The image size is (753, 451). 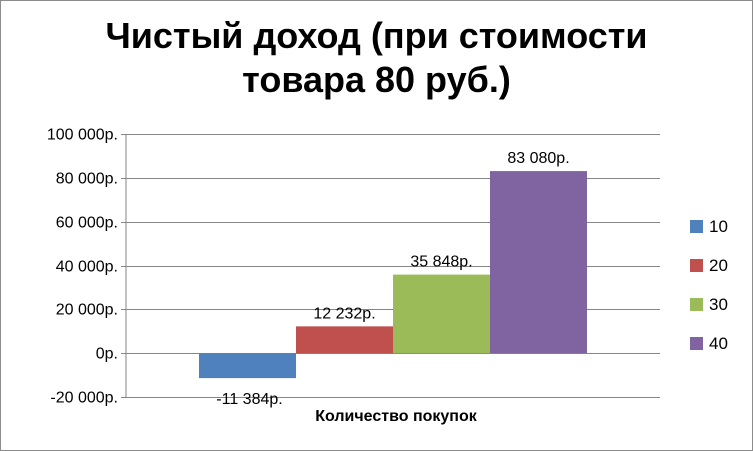 What do you see at coordinates (87, 223) in the screenshot?
I see `y-tick-label: 60 000р.` at bounding box center [87, 223].